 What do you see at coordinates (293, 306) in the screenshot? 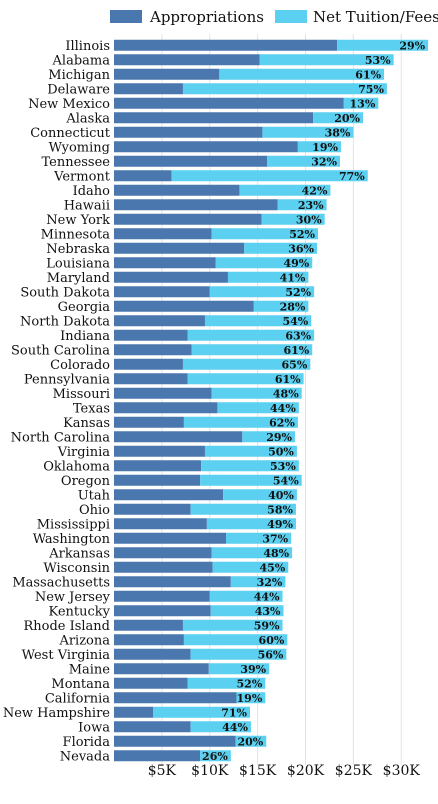
I see `data-label: 28%` at bounding box center [293, 306].